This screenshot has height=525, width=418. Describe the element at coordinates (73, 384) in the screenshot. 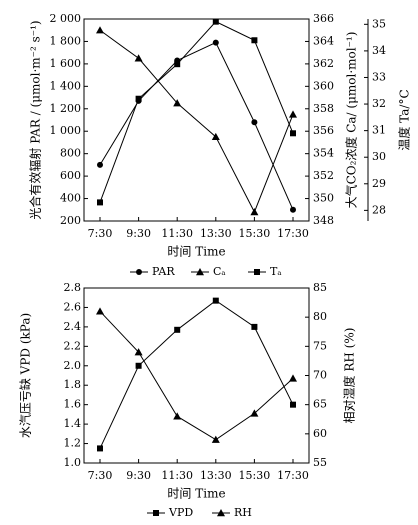

I see `chart2-left-tick-label: 1.8` at that location.